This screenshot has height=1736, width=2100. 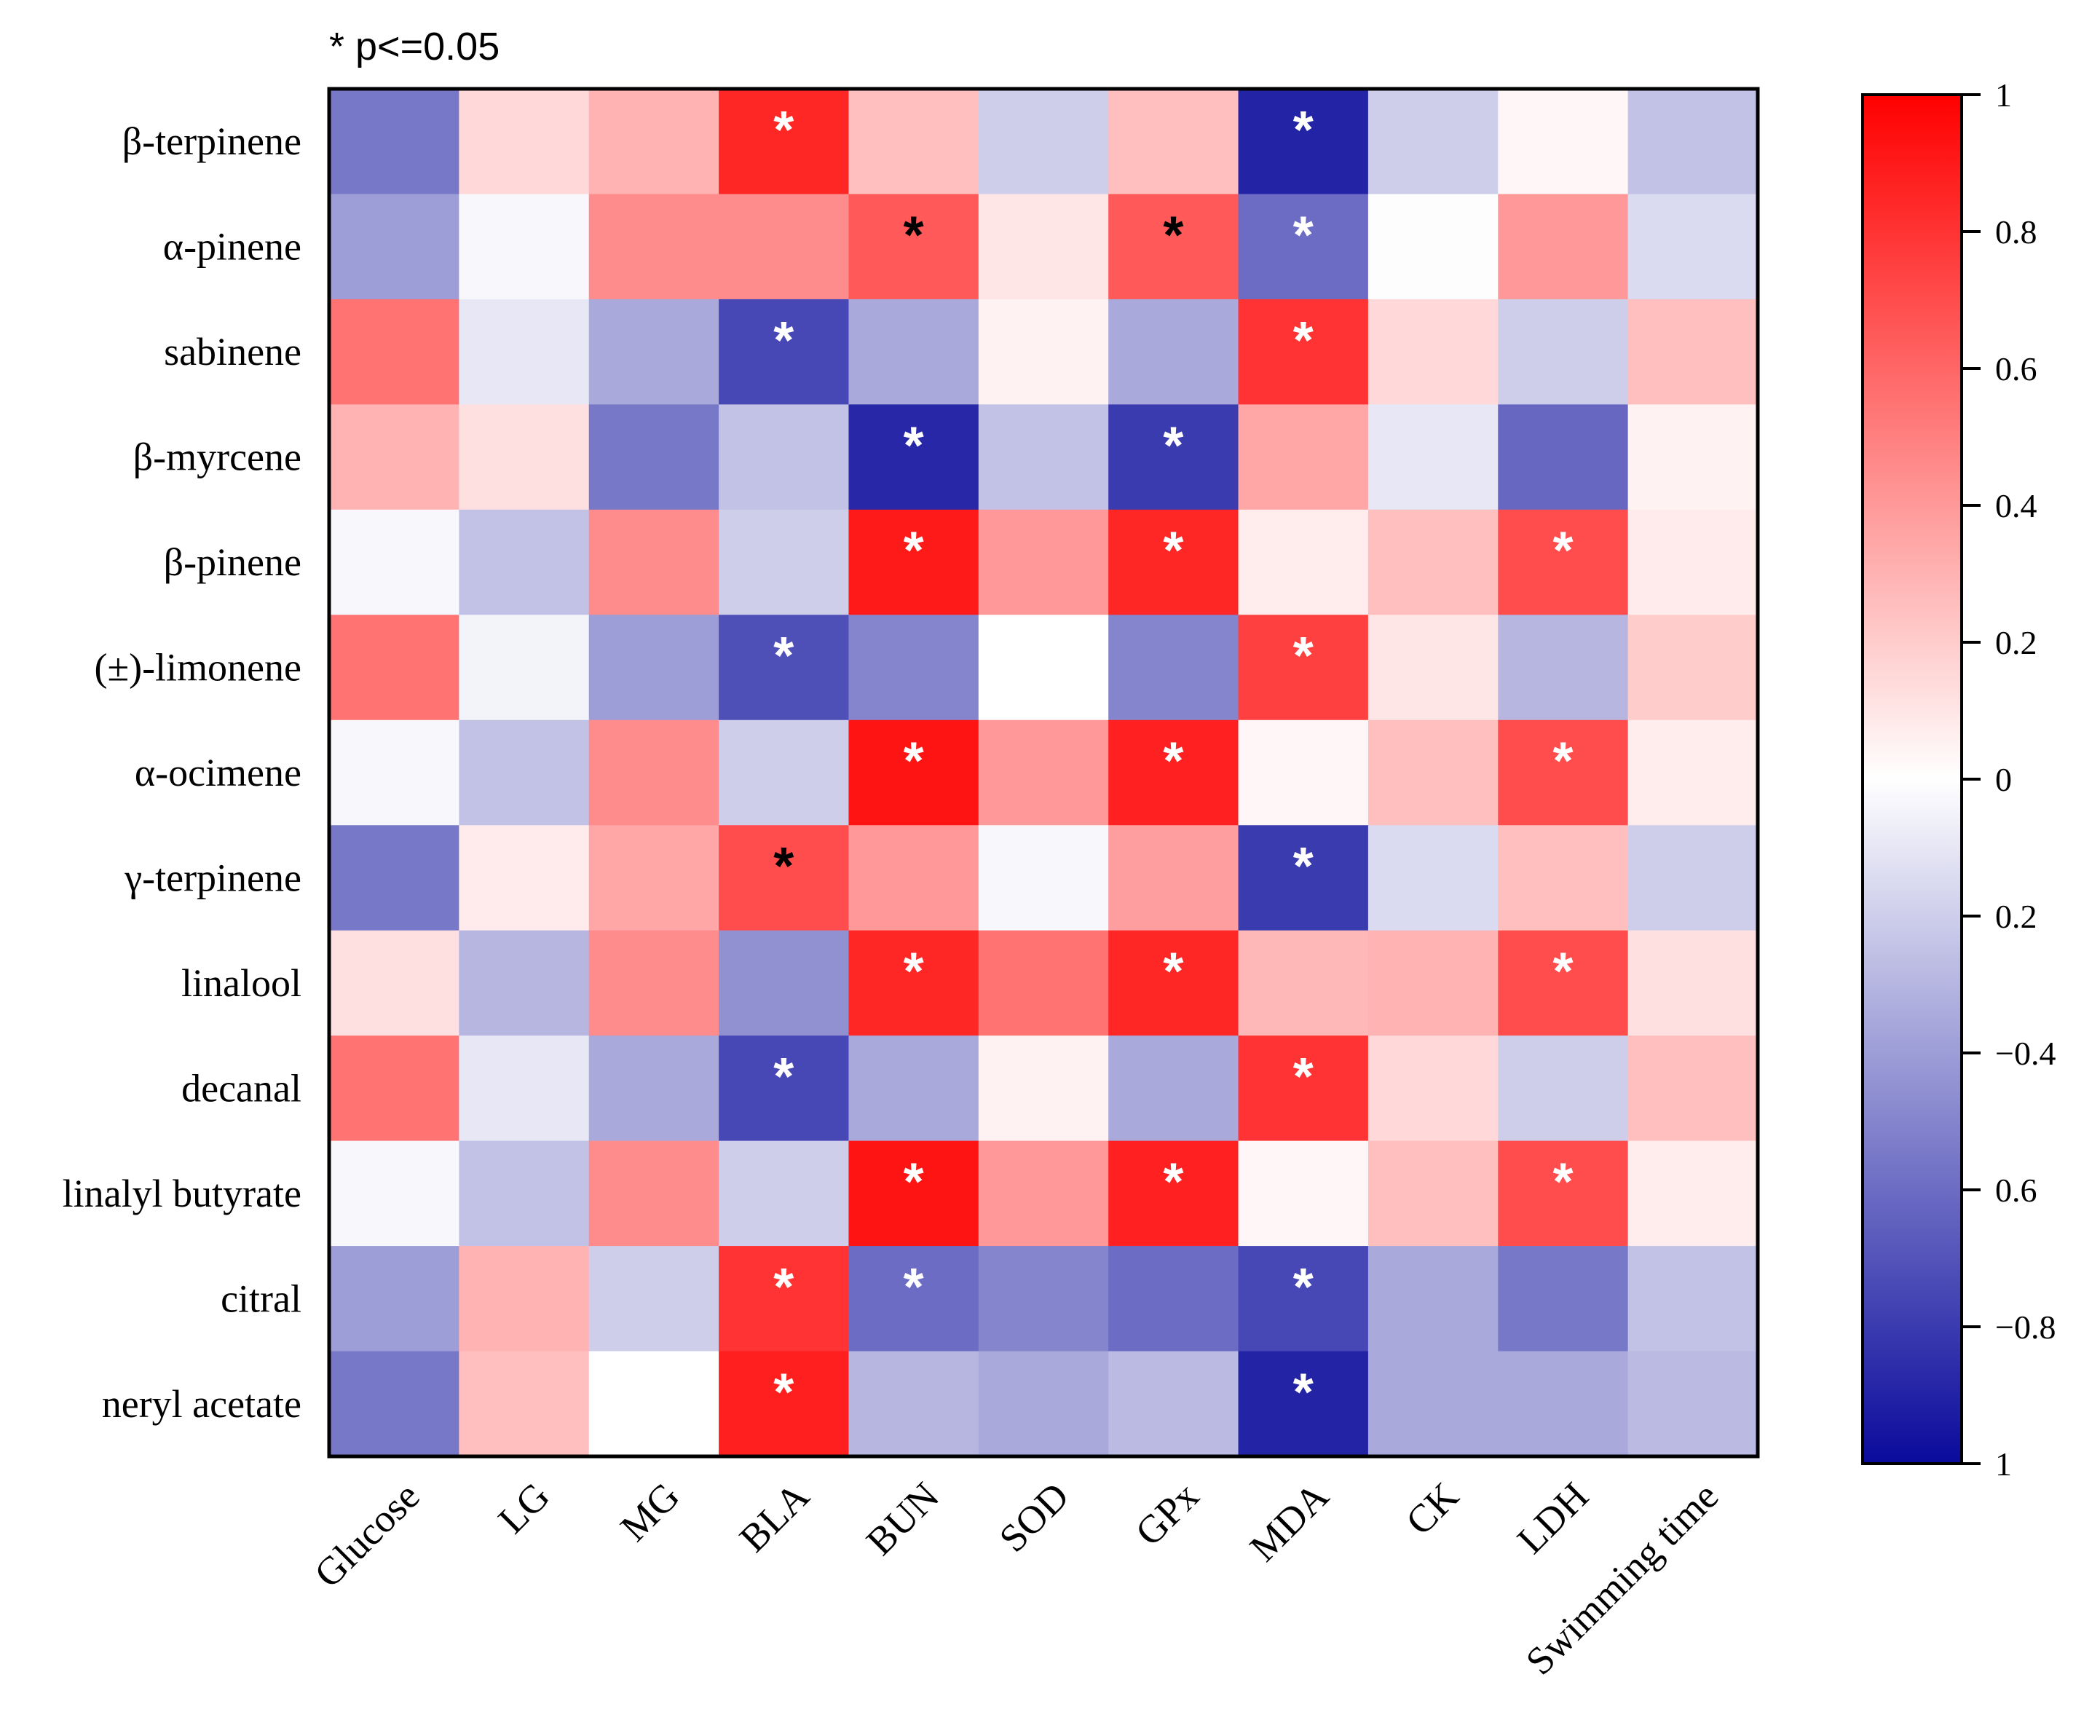 What do you see at coordinates (241, 983) in the screenshot?
I see `row-label: linalool` at bounding box center [241, 983].